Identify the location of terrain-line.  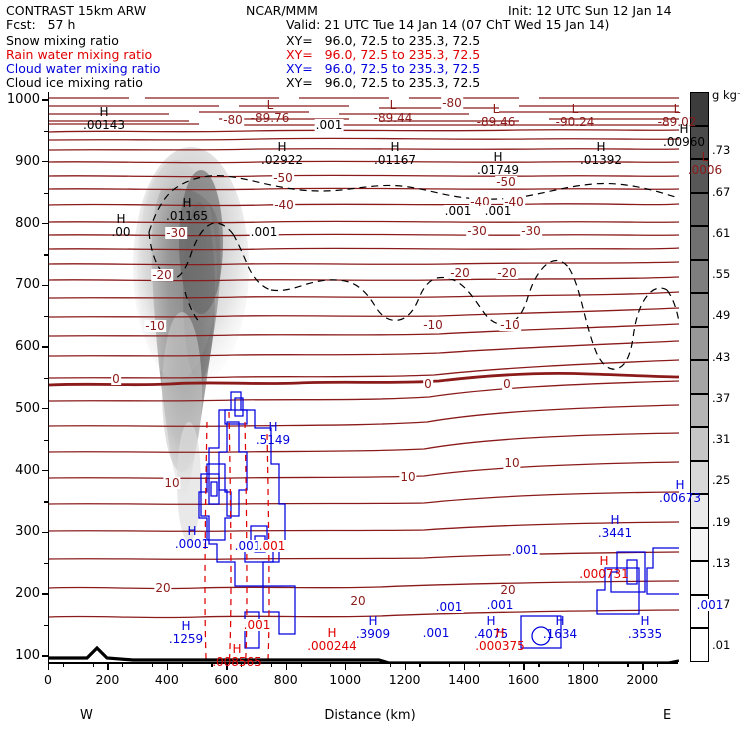
(364, 653).